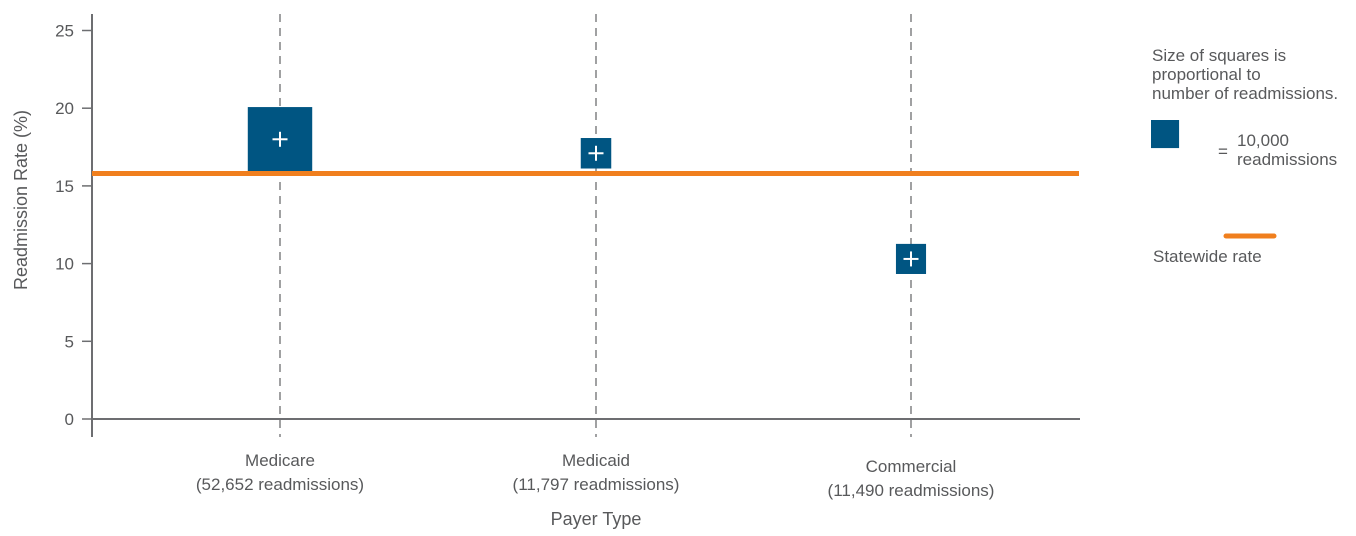 The image size is (1356, 536). Describe the element at coordinates (64, 186) in the screenshot. I see `y-tick-label: 15` at that location.